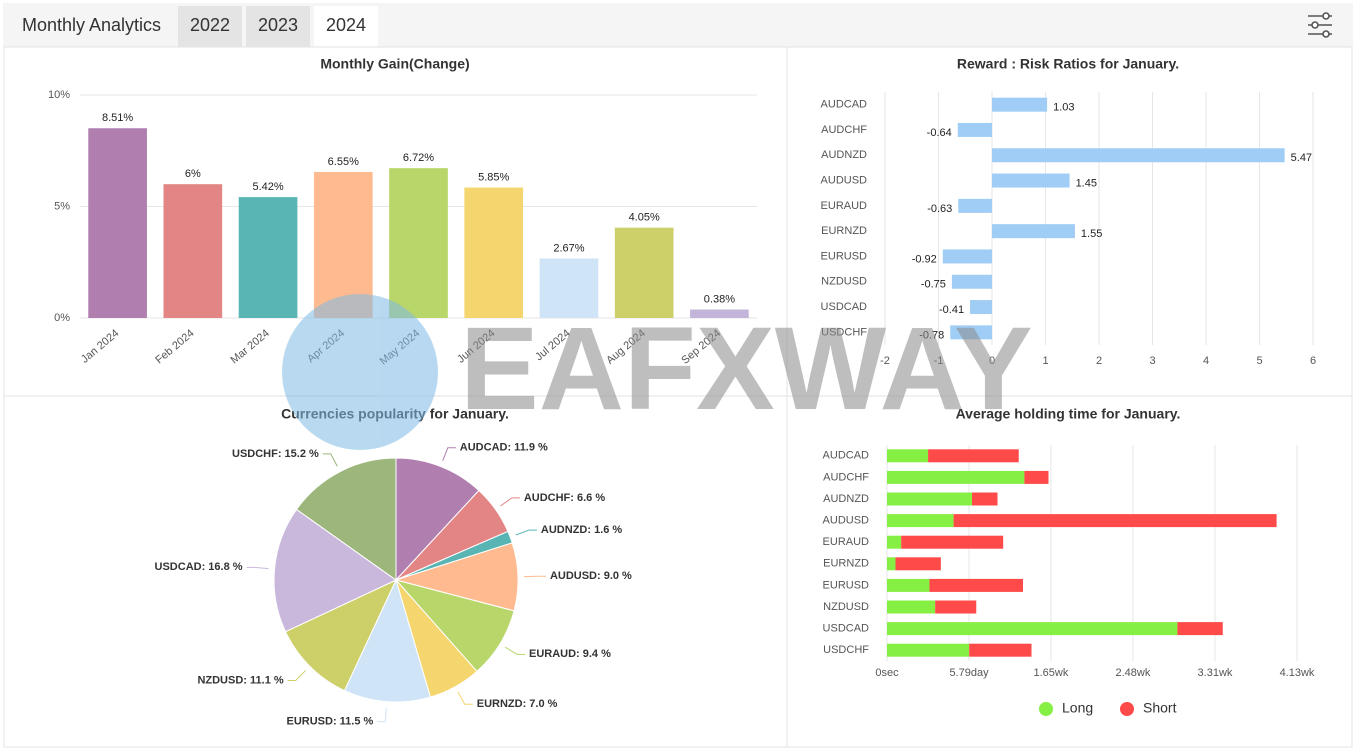  I want to click on chart-title: Reward : Risk Ratios for January., so click(1068, 64).